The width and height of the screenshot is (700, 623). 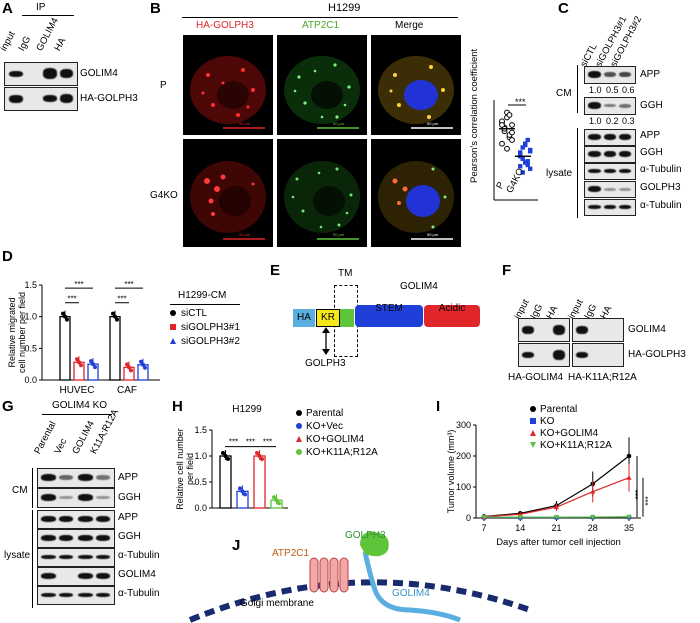 What do you see at coordinates (30, 317) in the screenshot?
I see `d-y-tick-label: 1.0` at bounding box center [30, 317].